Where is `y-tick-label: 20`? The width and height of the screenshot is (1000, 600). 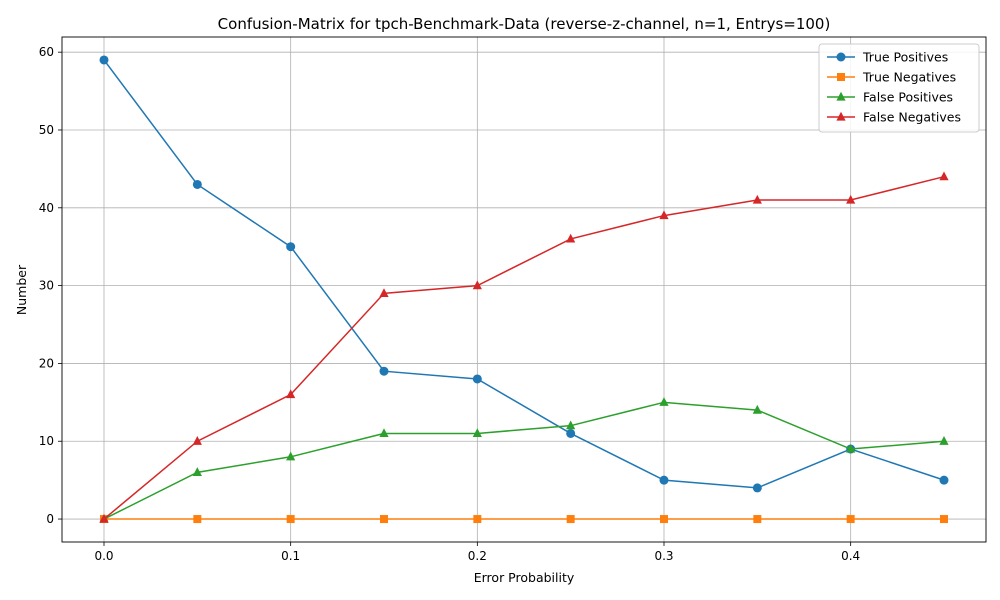 y-tick-label: 20 is located at coordinates (46, 363).